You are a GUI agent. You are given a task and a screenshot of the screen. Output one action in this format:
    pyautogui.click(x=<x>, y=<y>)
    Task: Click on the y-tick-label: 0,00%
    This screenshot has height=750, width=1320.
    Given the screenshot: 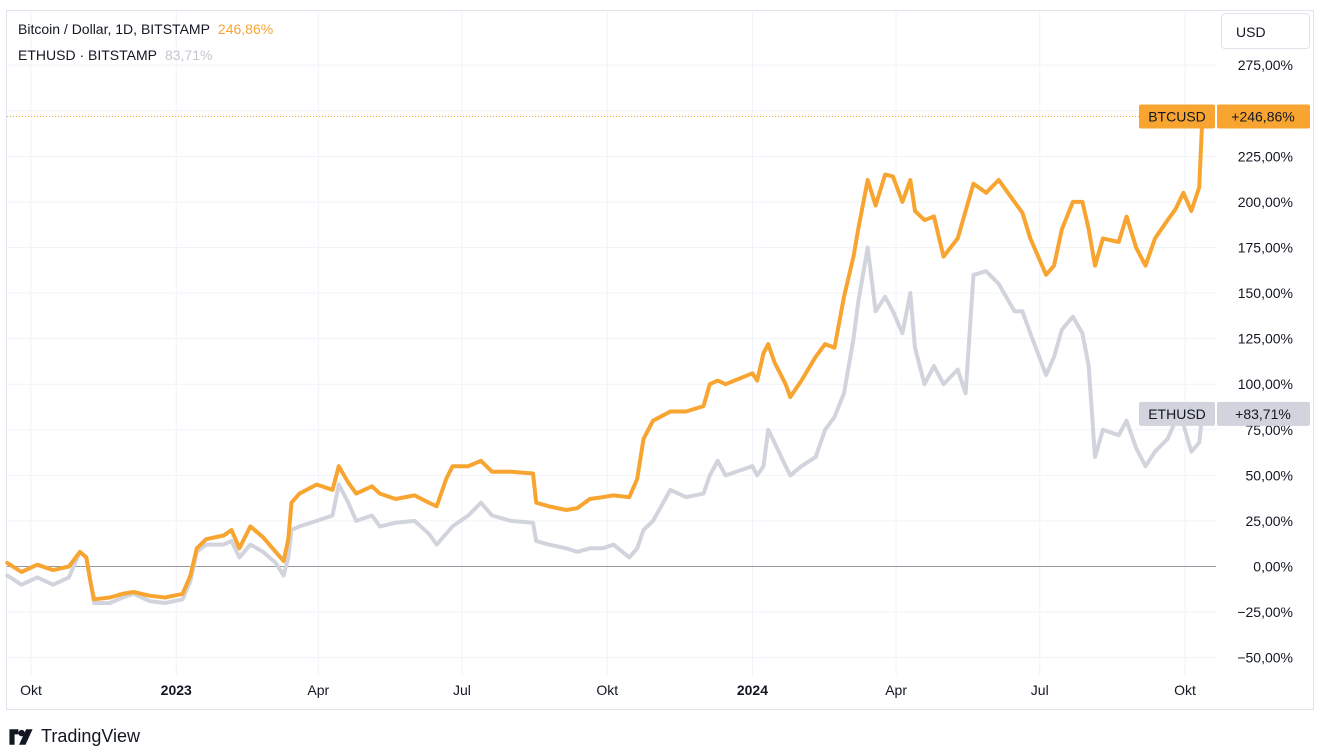 What is the action you would take?
    pyautogui.click(x=1273, y=567)
    